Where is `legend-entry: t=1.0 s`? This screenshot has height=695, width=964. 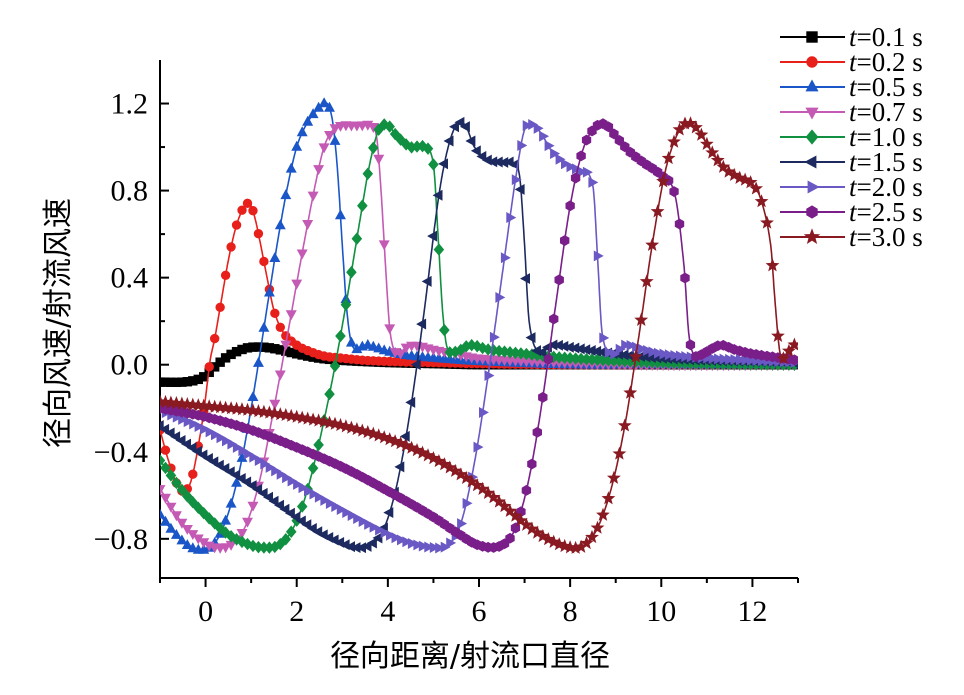
legend-entry: t=1.0 s is located at coordinates (851, 137).